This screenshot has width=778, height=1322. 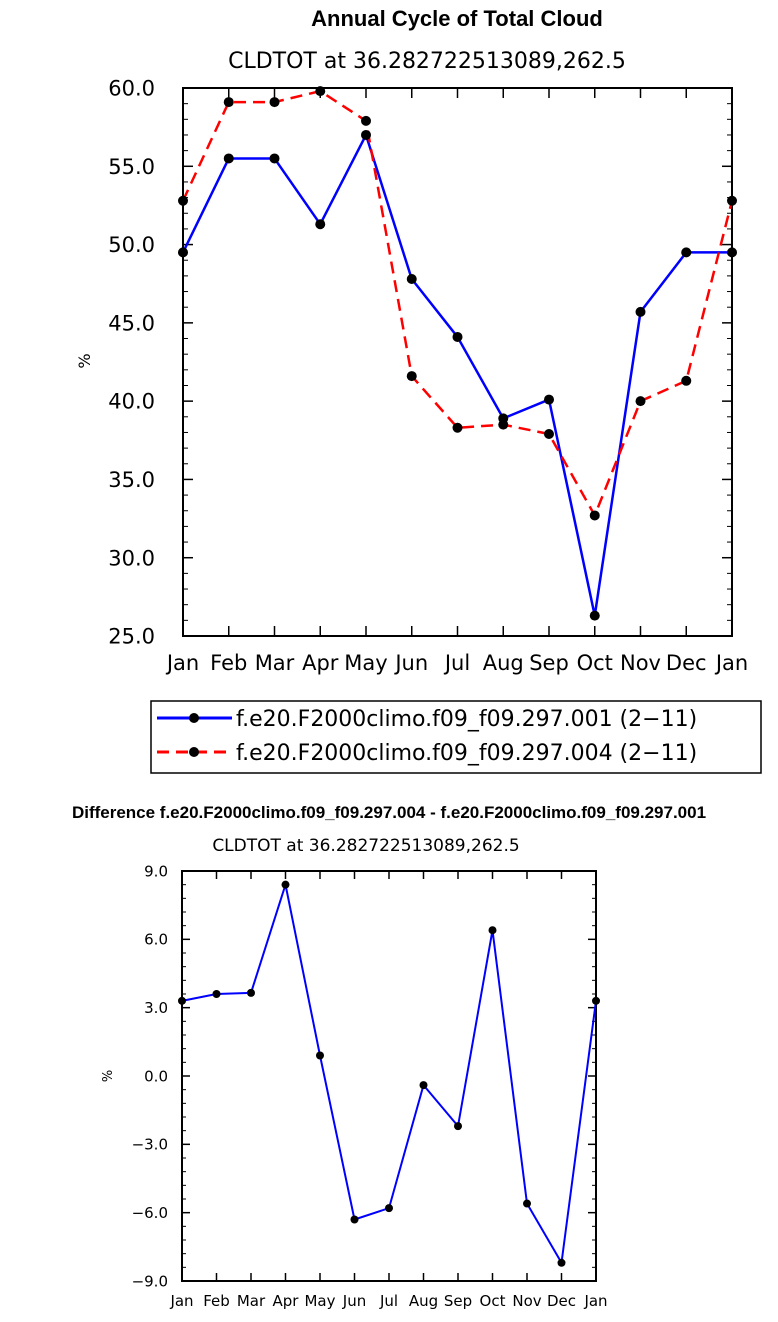 I want to click on legend-label-2: f.e20.F2000climo.f09_f09.297.004 (2−11), so click(x=466, y=753).